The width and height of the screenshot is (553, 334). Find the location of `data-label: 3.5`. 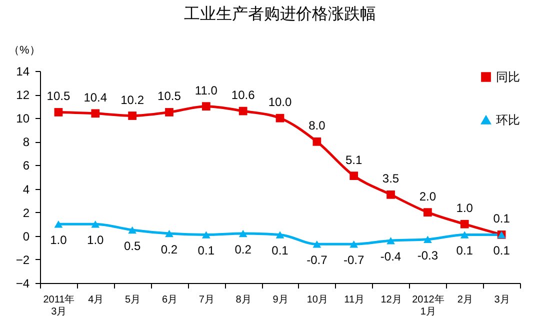

data-label: 3.5 is located at coordinates (391, 179).